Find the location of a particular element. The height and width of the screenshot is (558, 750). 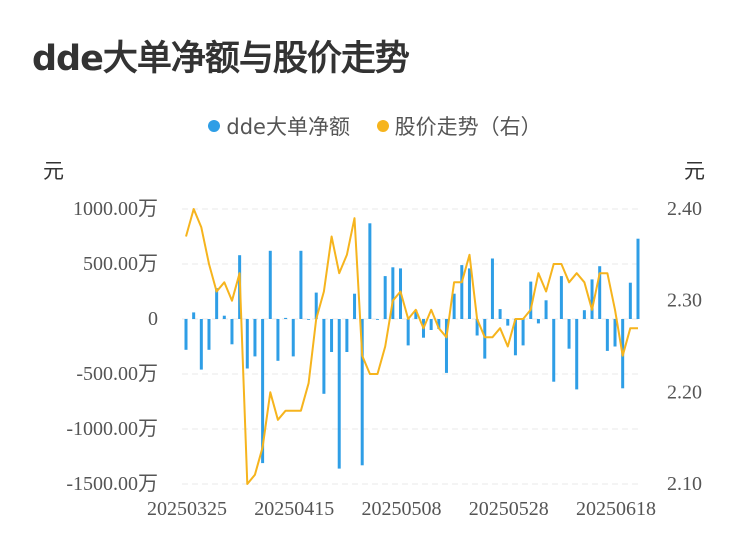

x-tick-label: 20250508 is located at coordinates (402, 509).